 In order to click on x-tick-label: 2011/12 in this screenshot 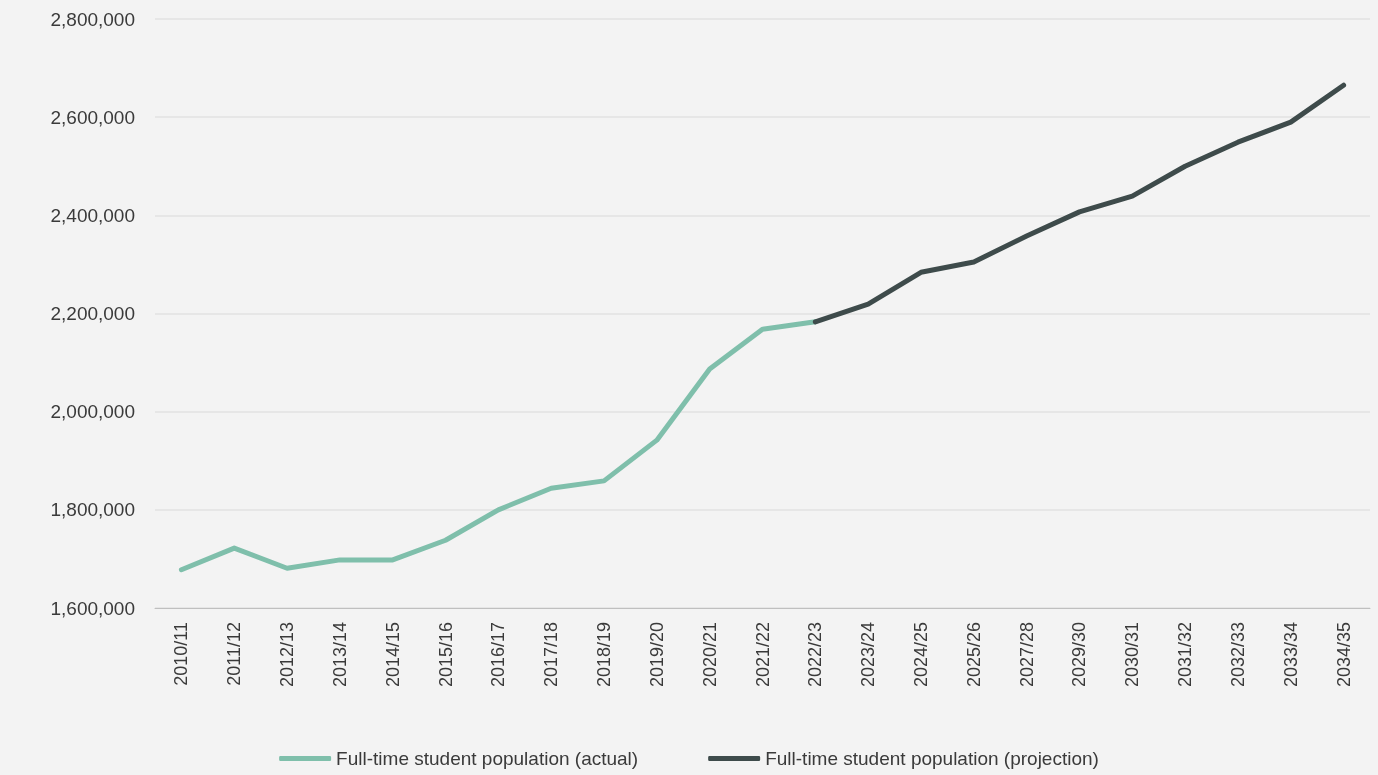, I will do `click(234, 654)`.